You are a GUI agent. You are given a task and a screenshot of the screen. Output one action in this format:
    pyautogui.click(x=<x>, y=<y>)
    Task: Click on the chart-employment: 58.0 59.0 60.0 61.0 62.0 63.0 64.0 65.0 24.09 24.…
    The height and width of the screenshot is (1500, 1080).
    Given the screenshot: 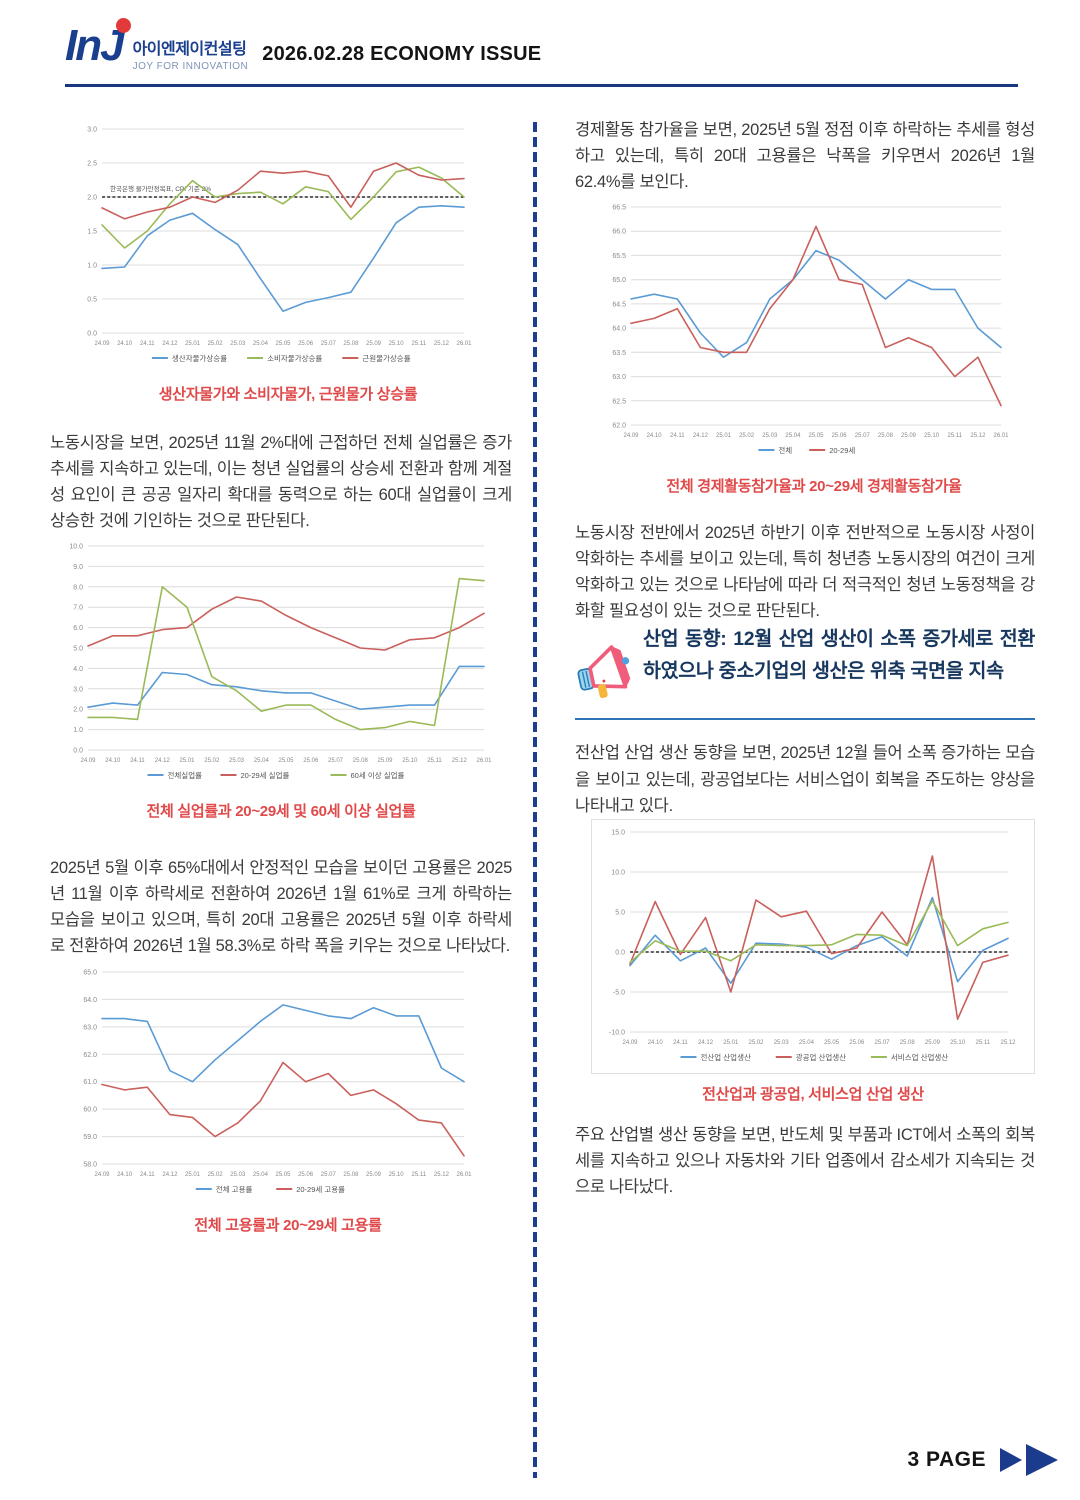 What is the action you would take?
    pyautogui.click(x=288, y=1082)
    